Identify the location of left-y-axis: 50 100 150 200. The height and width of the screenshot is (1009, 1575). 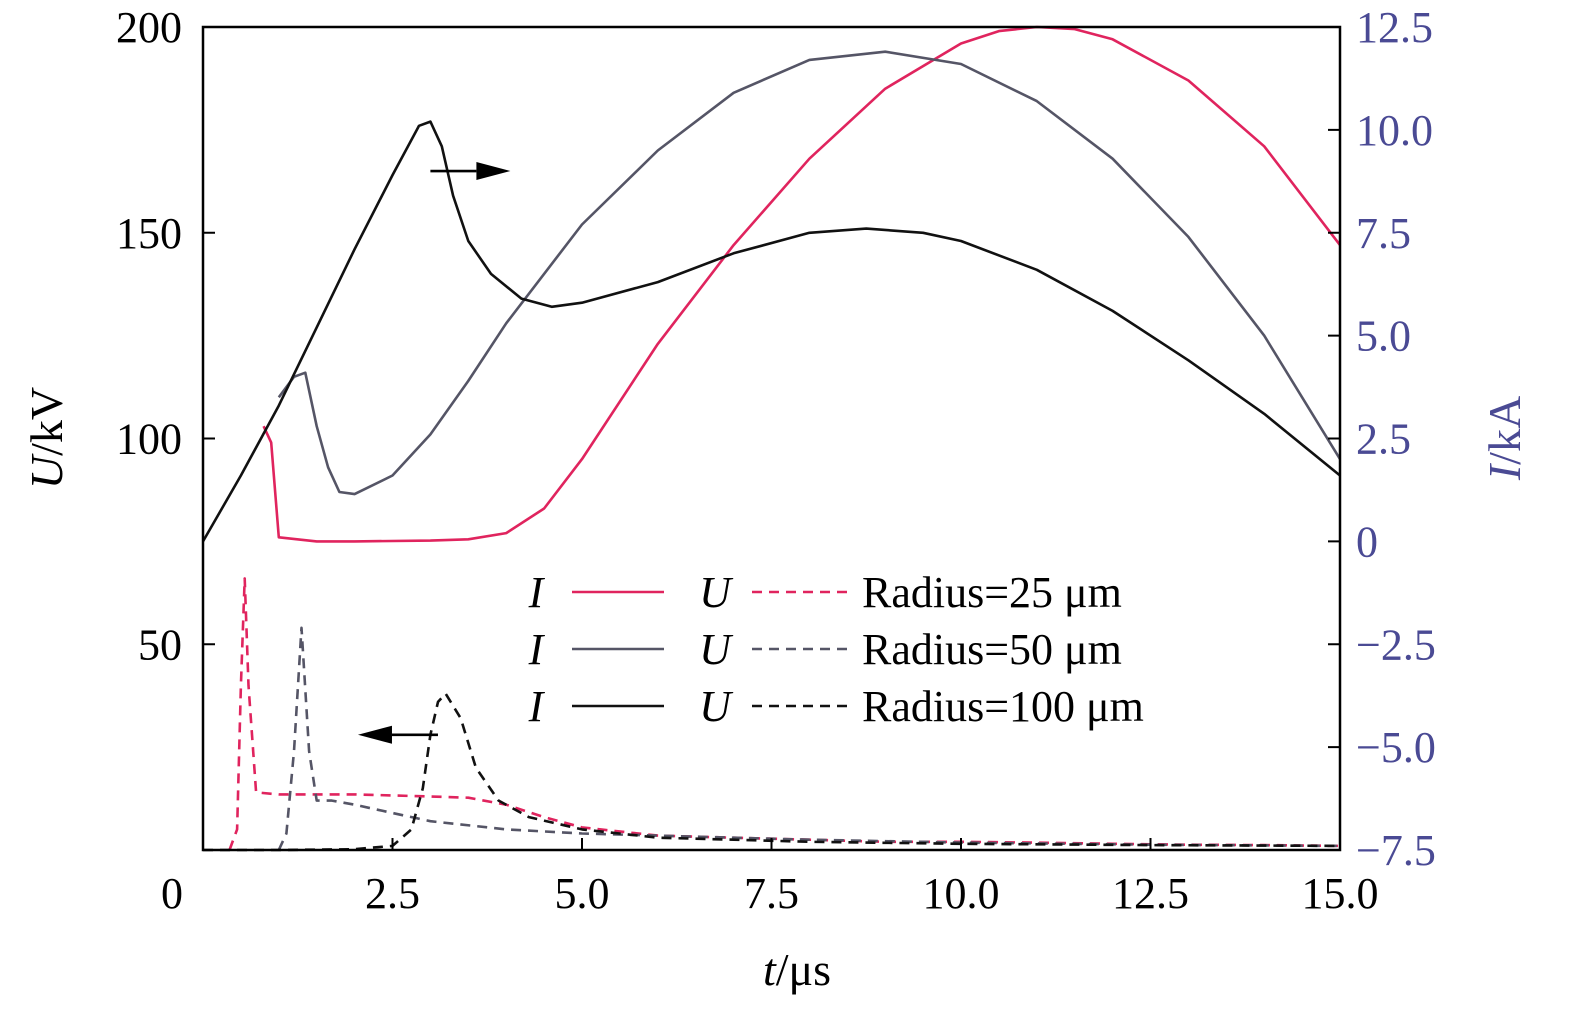
(165, 336).